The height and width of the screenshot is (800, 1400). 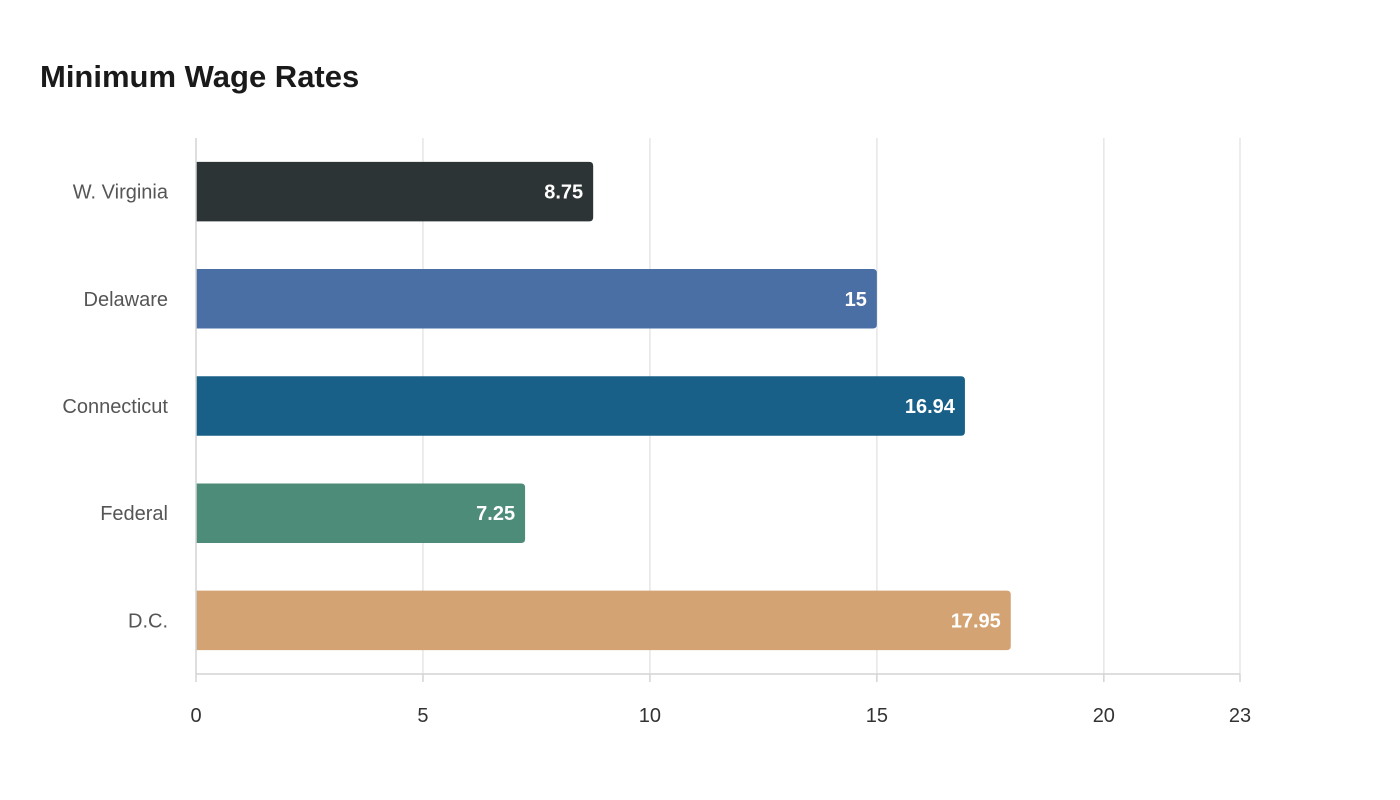 What do you see at coordinates (395, 191) in the screenshot?
I see `bar-w-virginia` at bounding box center [395, 191].